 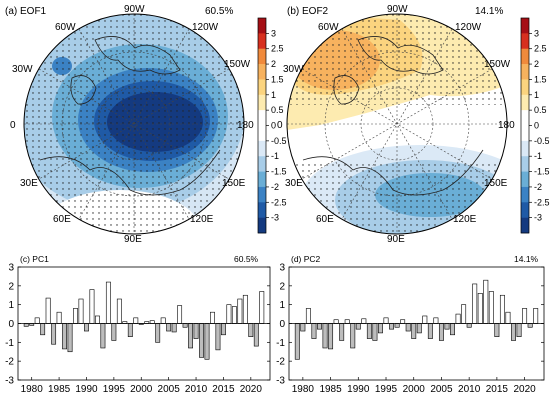 I want to click on eof2-coastline-north-america, so click(x=400, y=55).